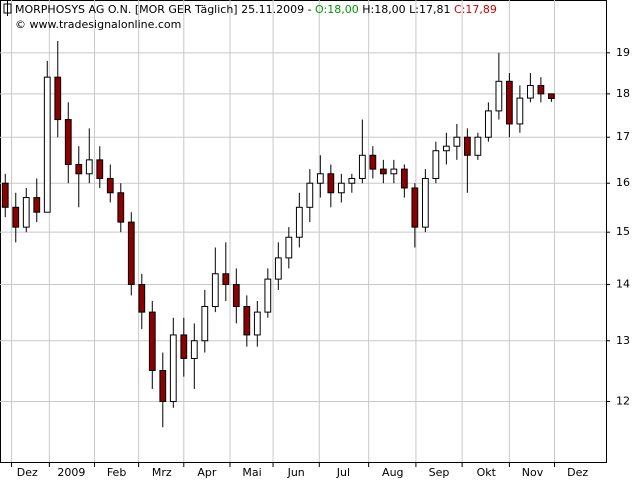  What do you see at coordinates (623, 136) in the screenshot?
I see `y-tick-label: 17` at bounding box center [623, 136].